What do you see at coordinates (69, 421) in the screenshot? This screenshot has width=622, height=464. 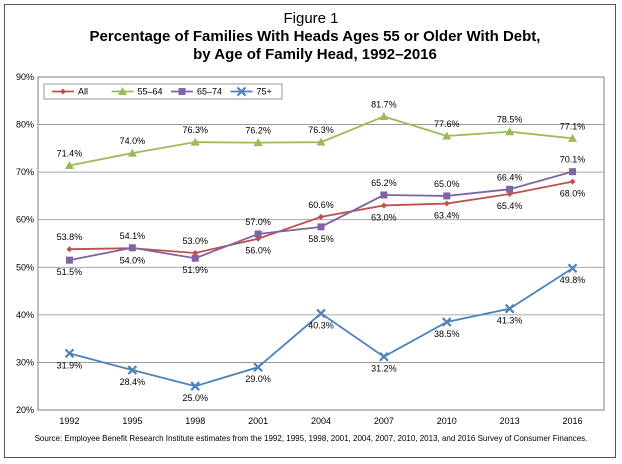 I see `x-tick-label: 1992` at bounding box center [69, 421].